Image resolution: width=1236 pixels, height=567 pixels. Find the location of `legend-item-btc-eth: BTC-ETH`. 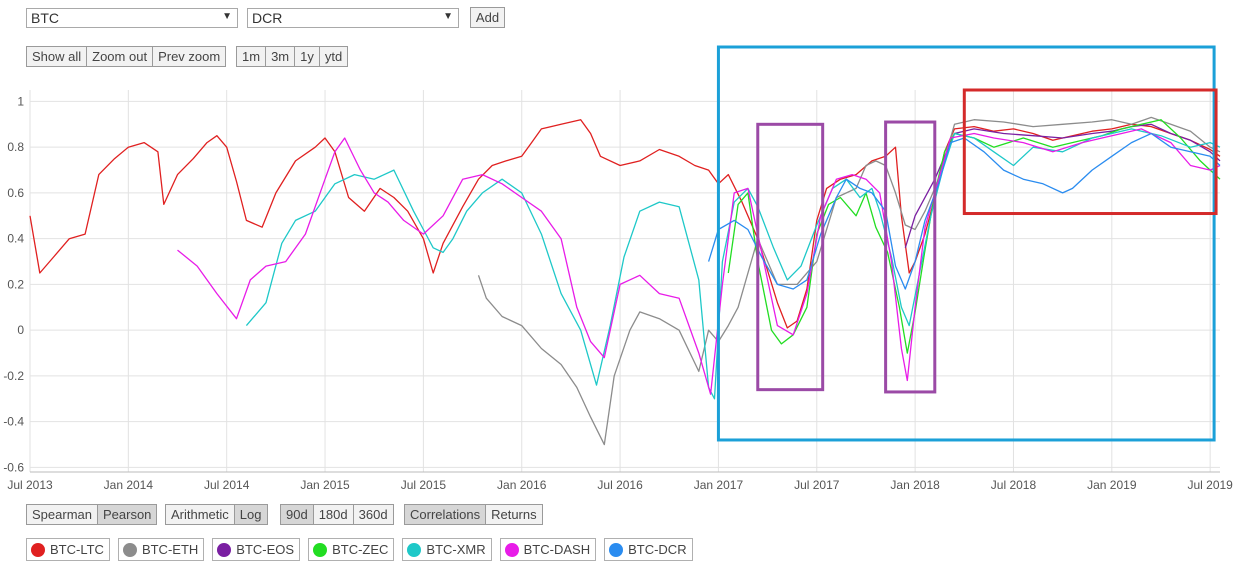

legend-item-btc-eth: BTC-ETH is located at coordinates (161, 549).